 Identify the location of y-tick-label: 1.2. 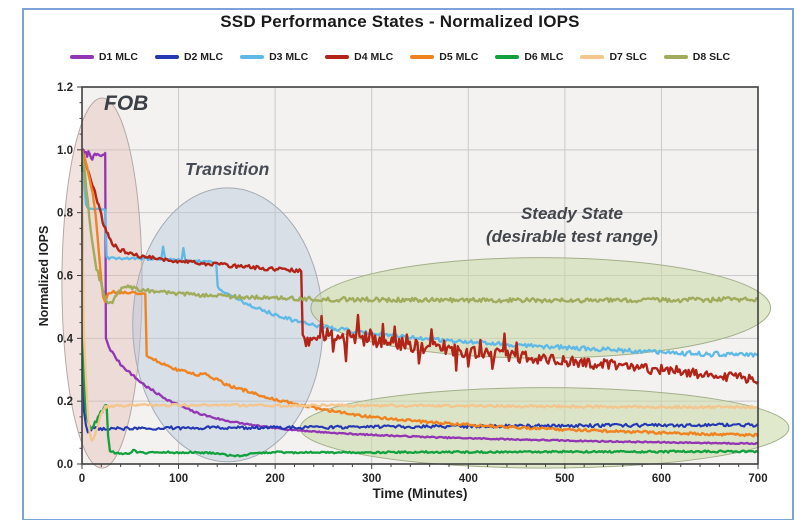
(65, 88).